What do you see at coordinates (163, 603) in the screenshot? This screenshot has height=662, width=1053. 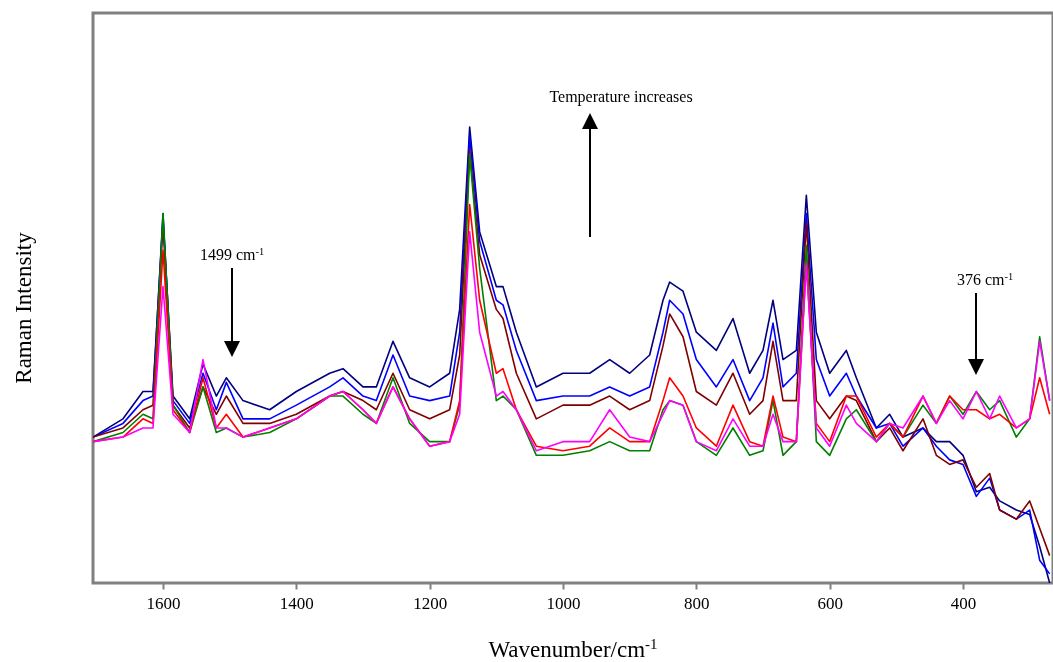 I see `x-tick-label: 1600` at bounding box center [163, 603].